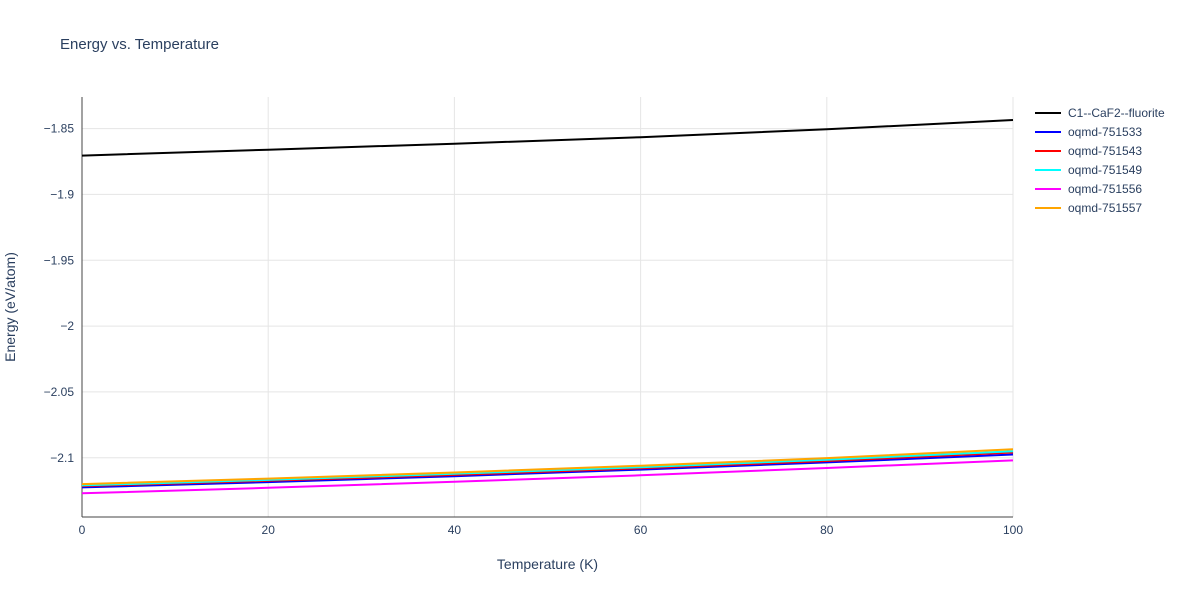 The width and height of the screenshot is (1200, 600). Describe the element at coordinates (59, 260) in the screenshot. I see `y-tick-label: −1.95` at that location.